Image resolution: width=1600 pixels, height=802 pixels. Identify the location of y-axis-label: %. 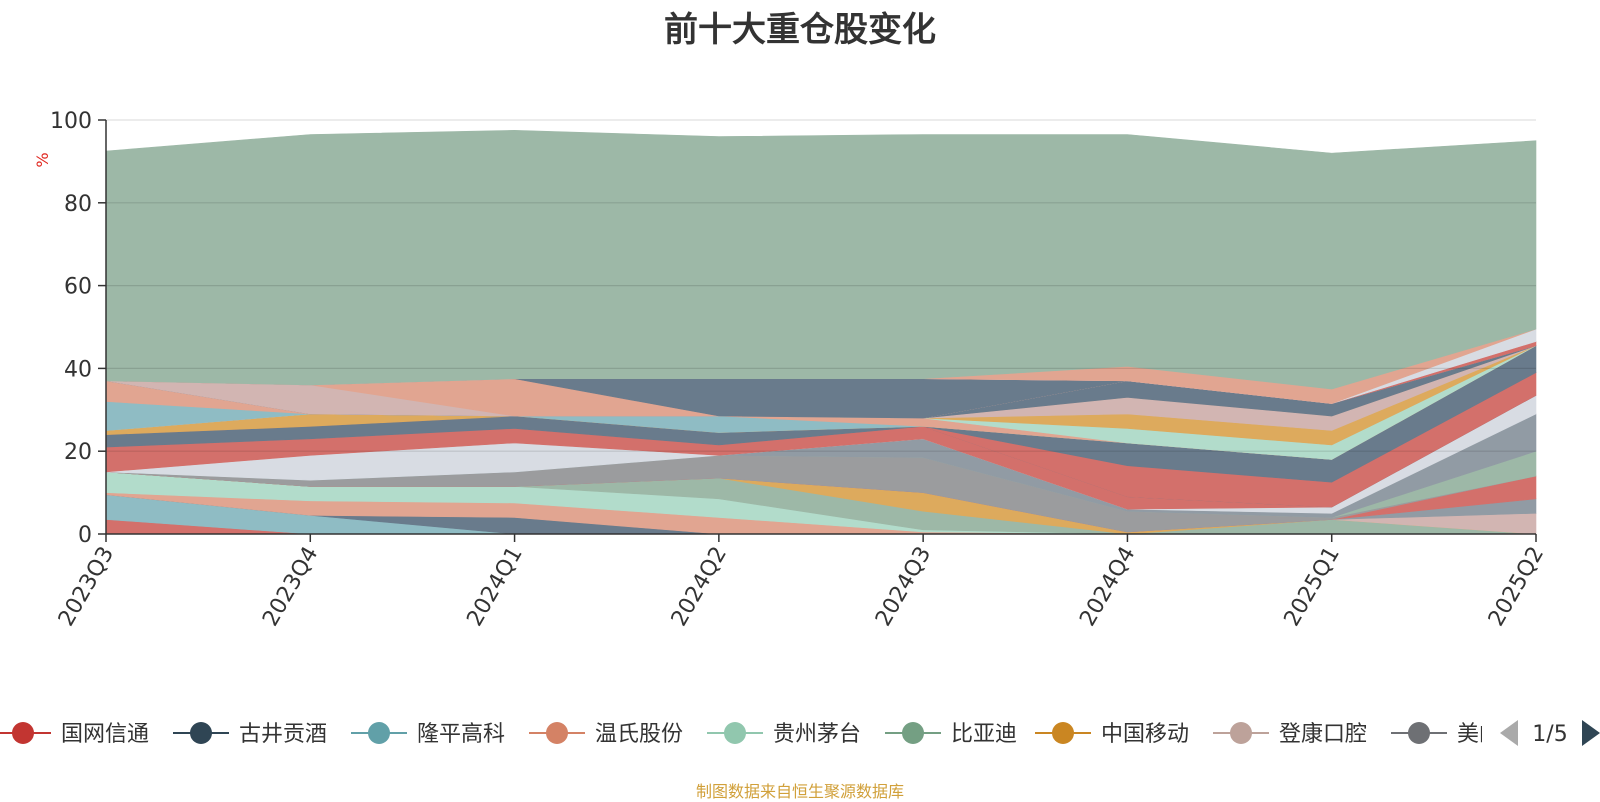
(42, 159).